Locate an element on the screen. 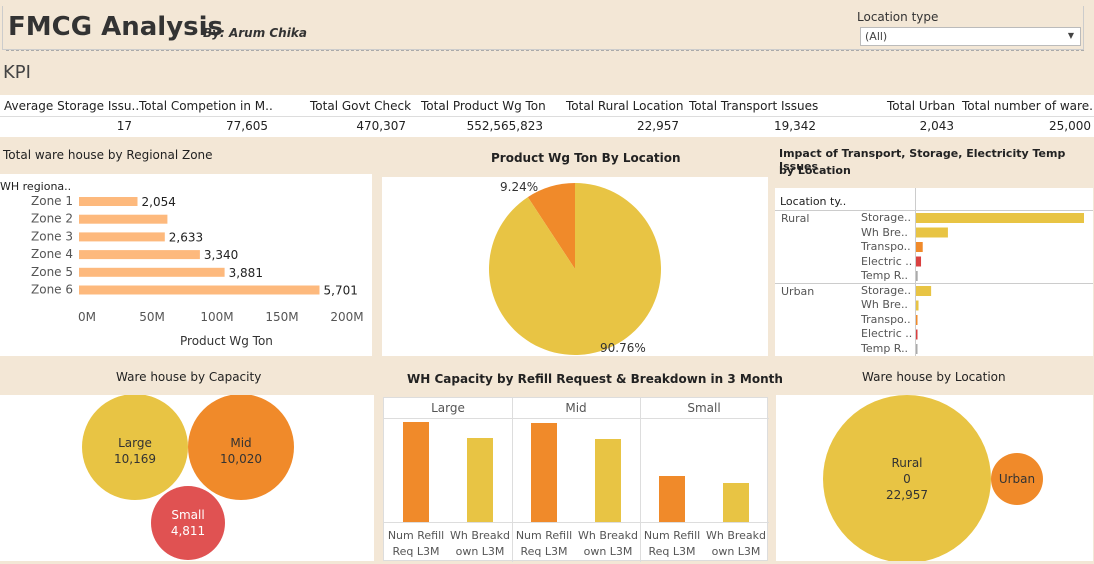  refill-header-line is located at coordinates (576, 418).